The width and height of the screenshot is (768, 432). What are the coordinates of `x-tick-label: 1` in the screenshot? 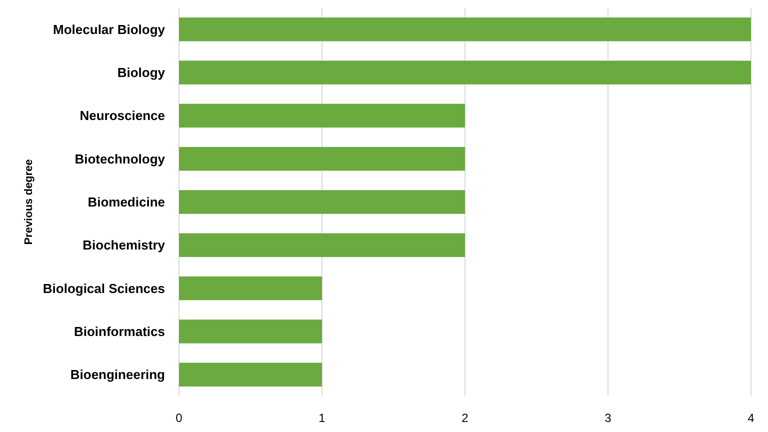 It's located at (322, 418).